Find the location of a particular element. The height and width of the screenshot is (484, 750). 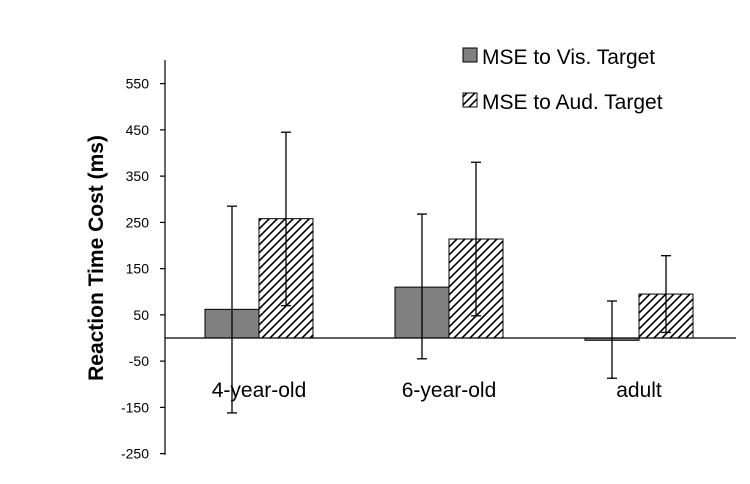

category-labels-group: 4-year-old 6-year-old adult is located at coordinates (437, 390).